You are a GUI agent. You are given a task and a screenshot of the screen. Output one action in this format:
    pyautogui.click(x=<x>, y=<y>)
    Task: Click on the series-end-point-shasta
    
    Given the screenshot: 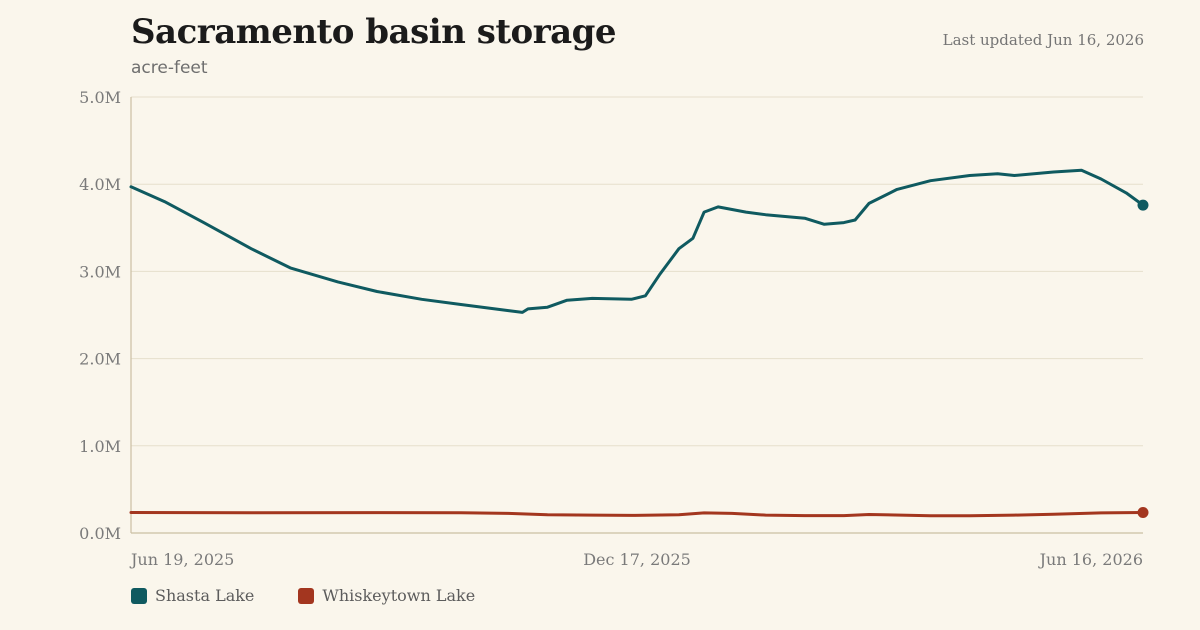 What is the action you would take?
    pyautogui.click(x=1143, y=205)
    